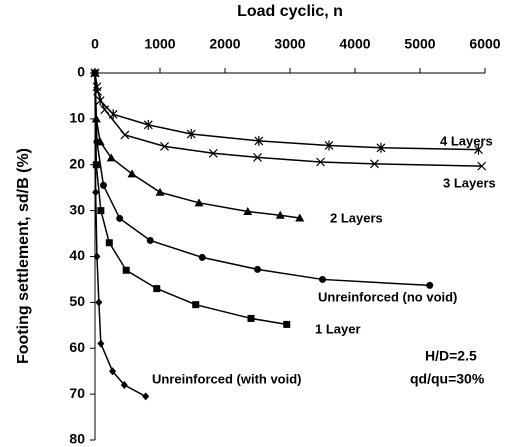  What do you see at coordinates (447, 379) in the screenshot?
I see `annotation: qd/qu=30%` at bounding box center [447, 379].